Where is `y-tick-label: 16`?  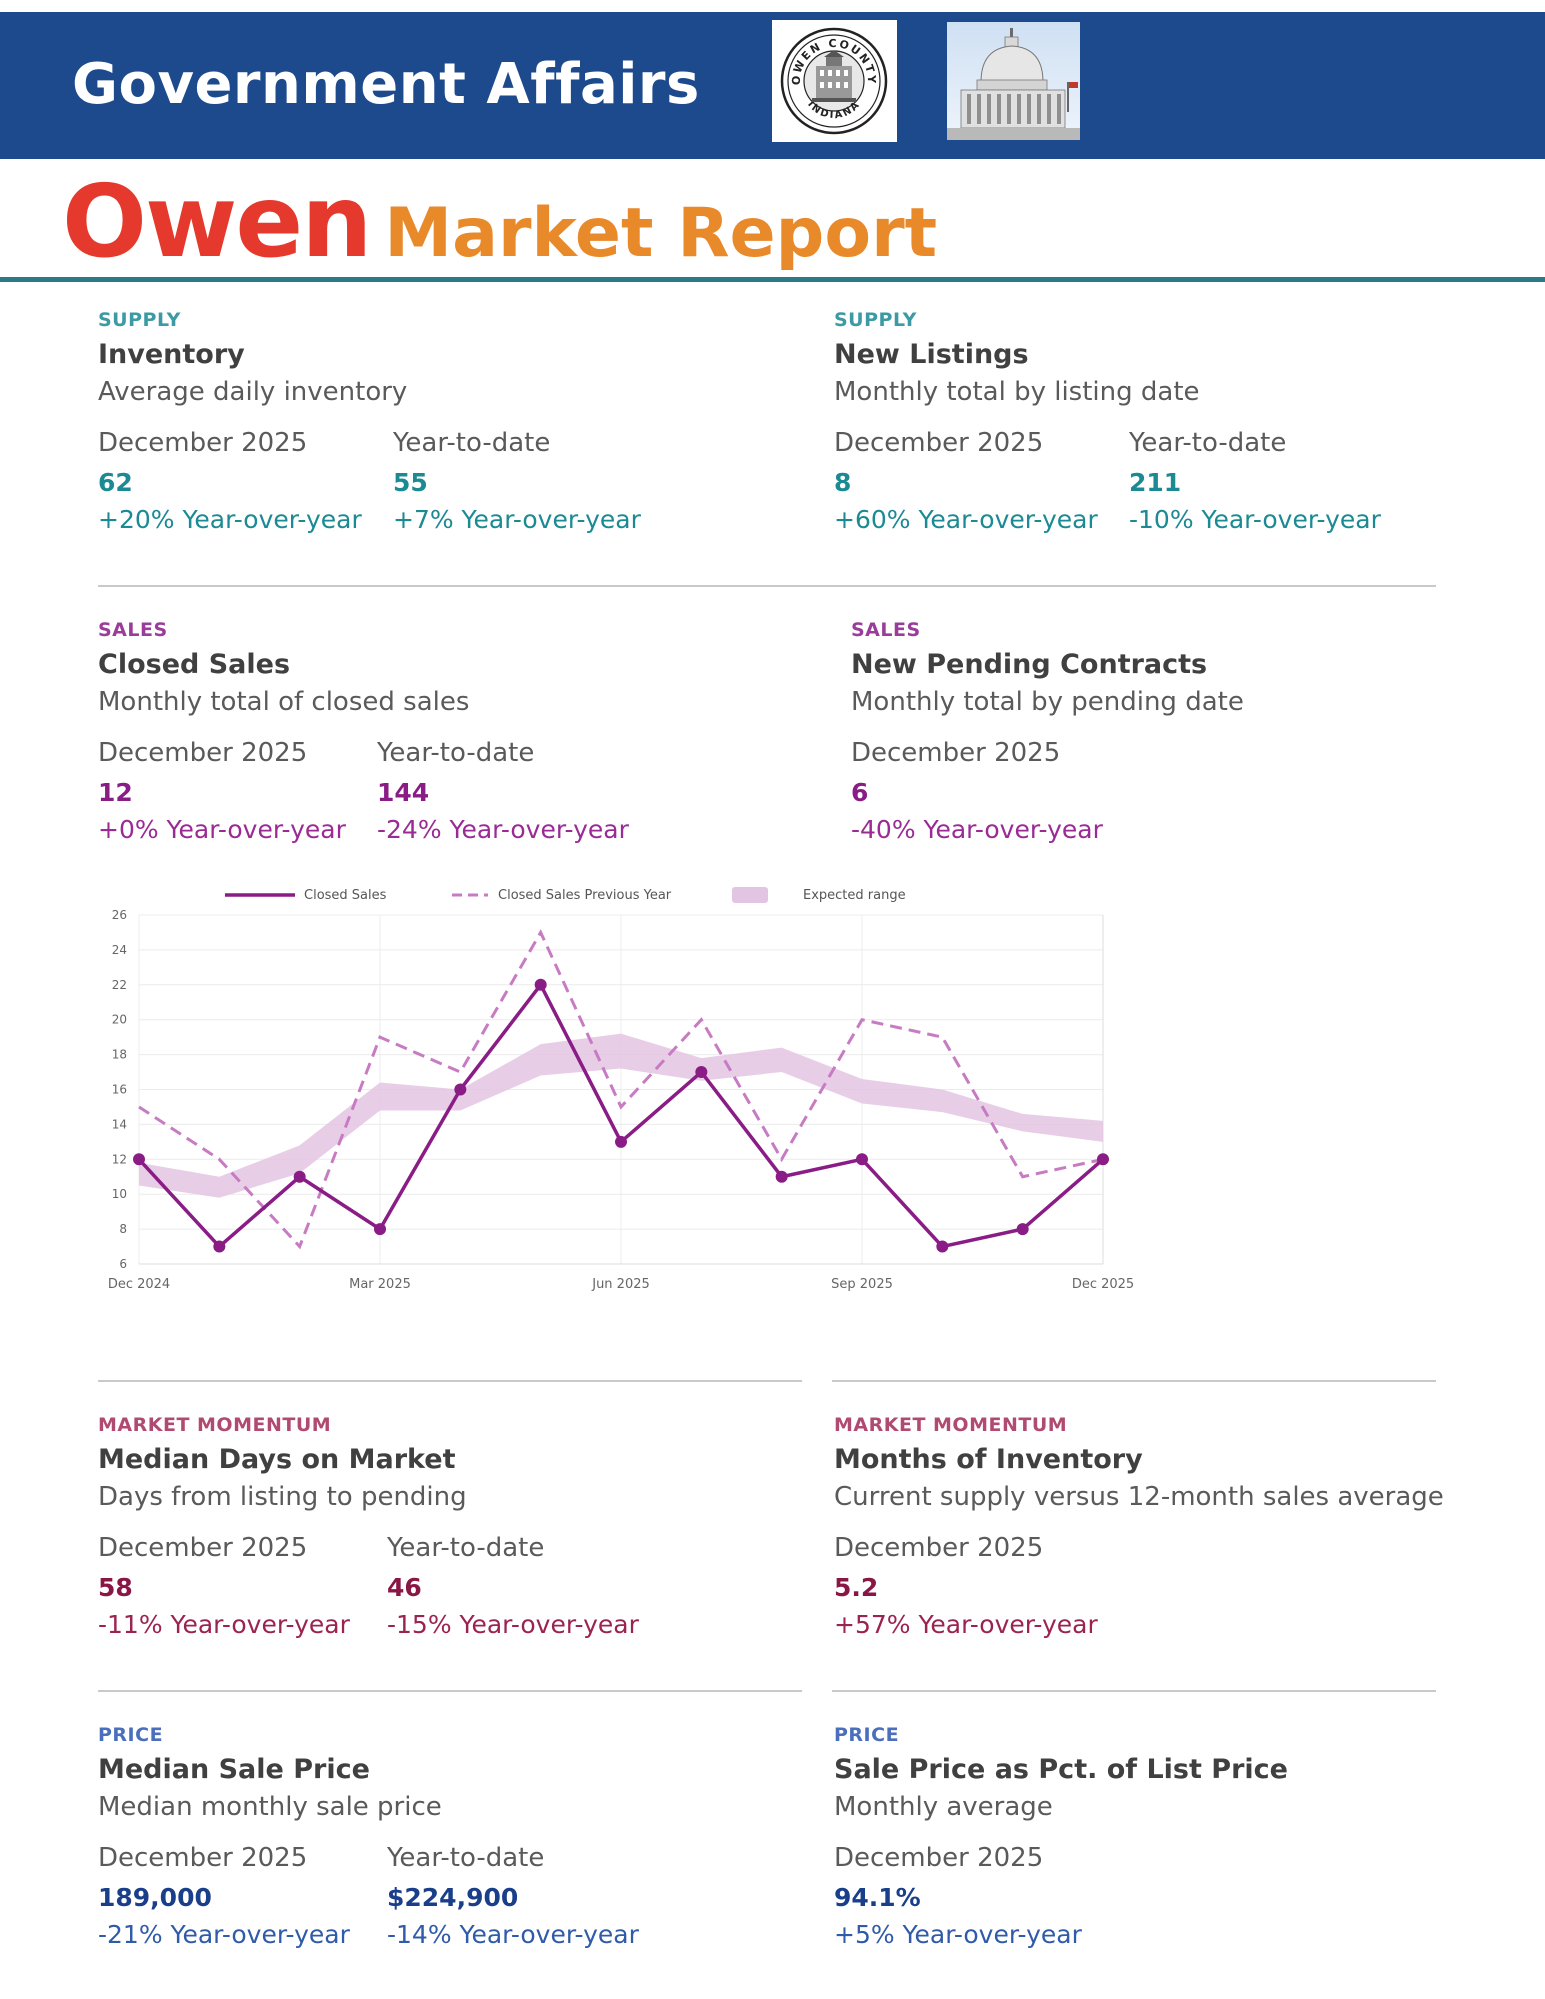 y-tick-label: 16 is located at coordinates (119, 1090).